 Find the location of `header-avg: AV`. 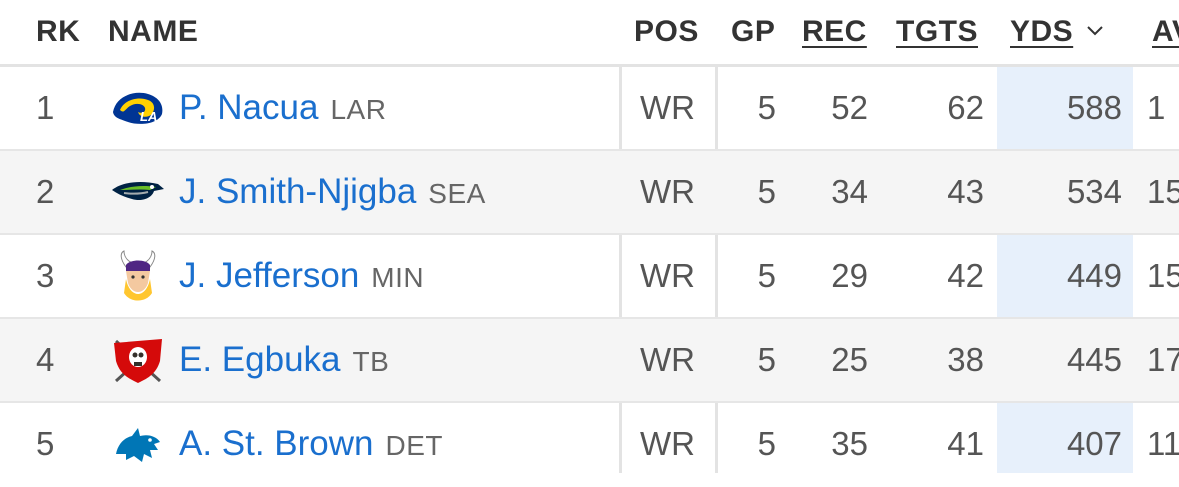

header-avg: AV is located at coordinates (1165, 31).